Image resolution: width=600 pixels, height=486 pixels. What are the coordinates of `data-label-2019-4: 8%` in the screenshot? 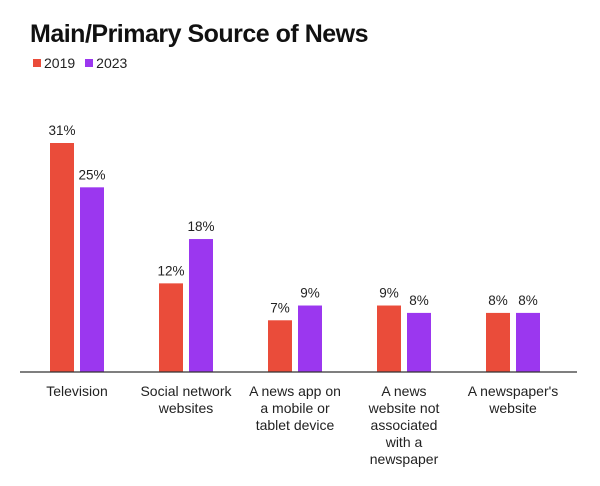 It's located at (498, 300).